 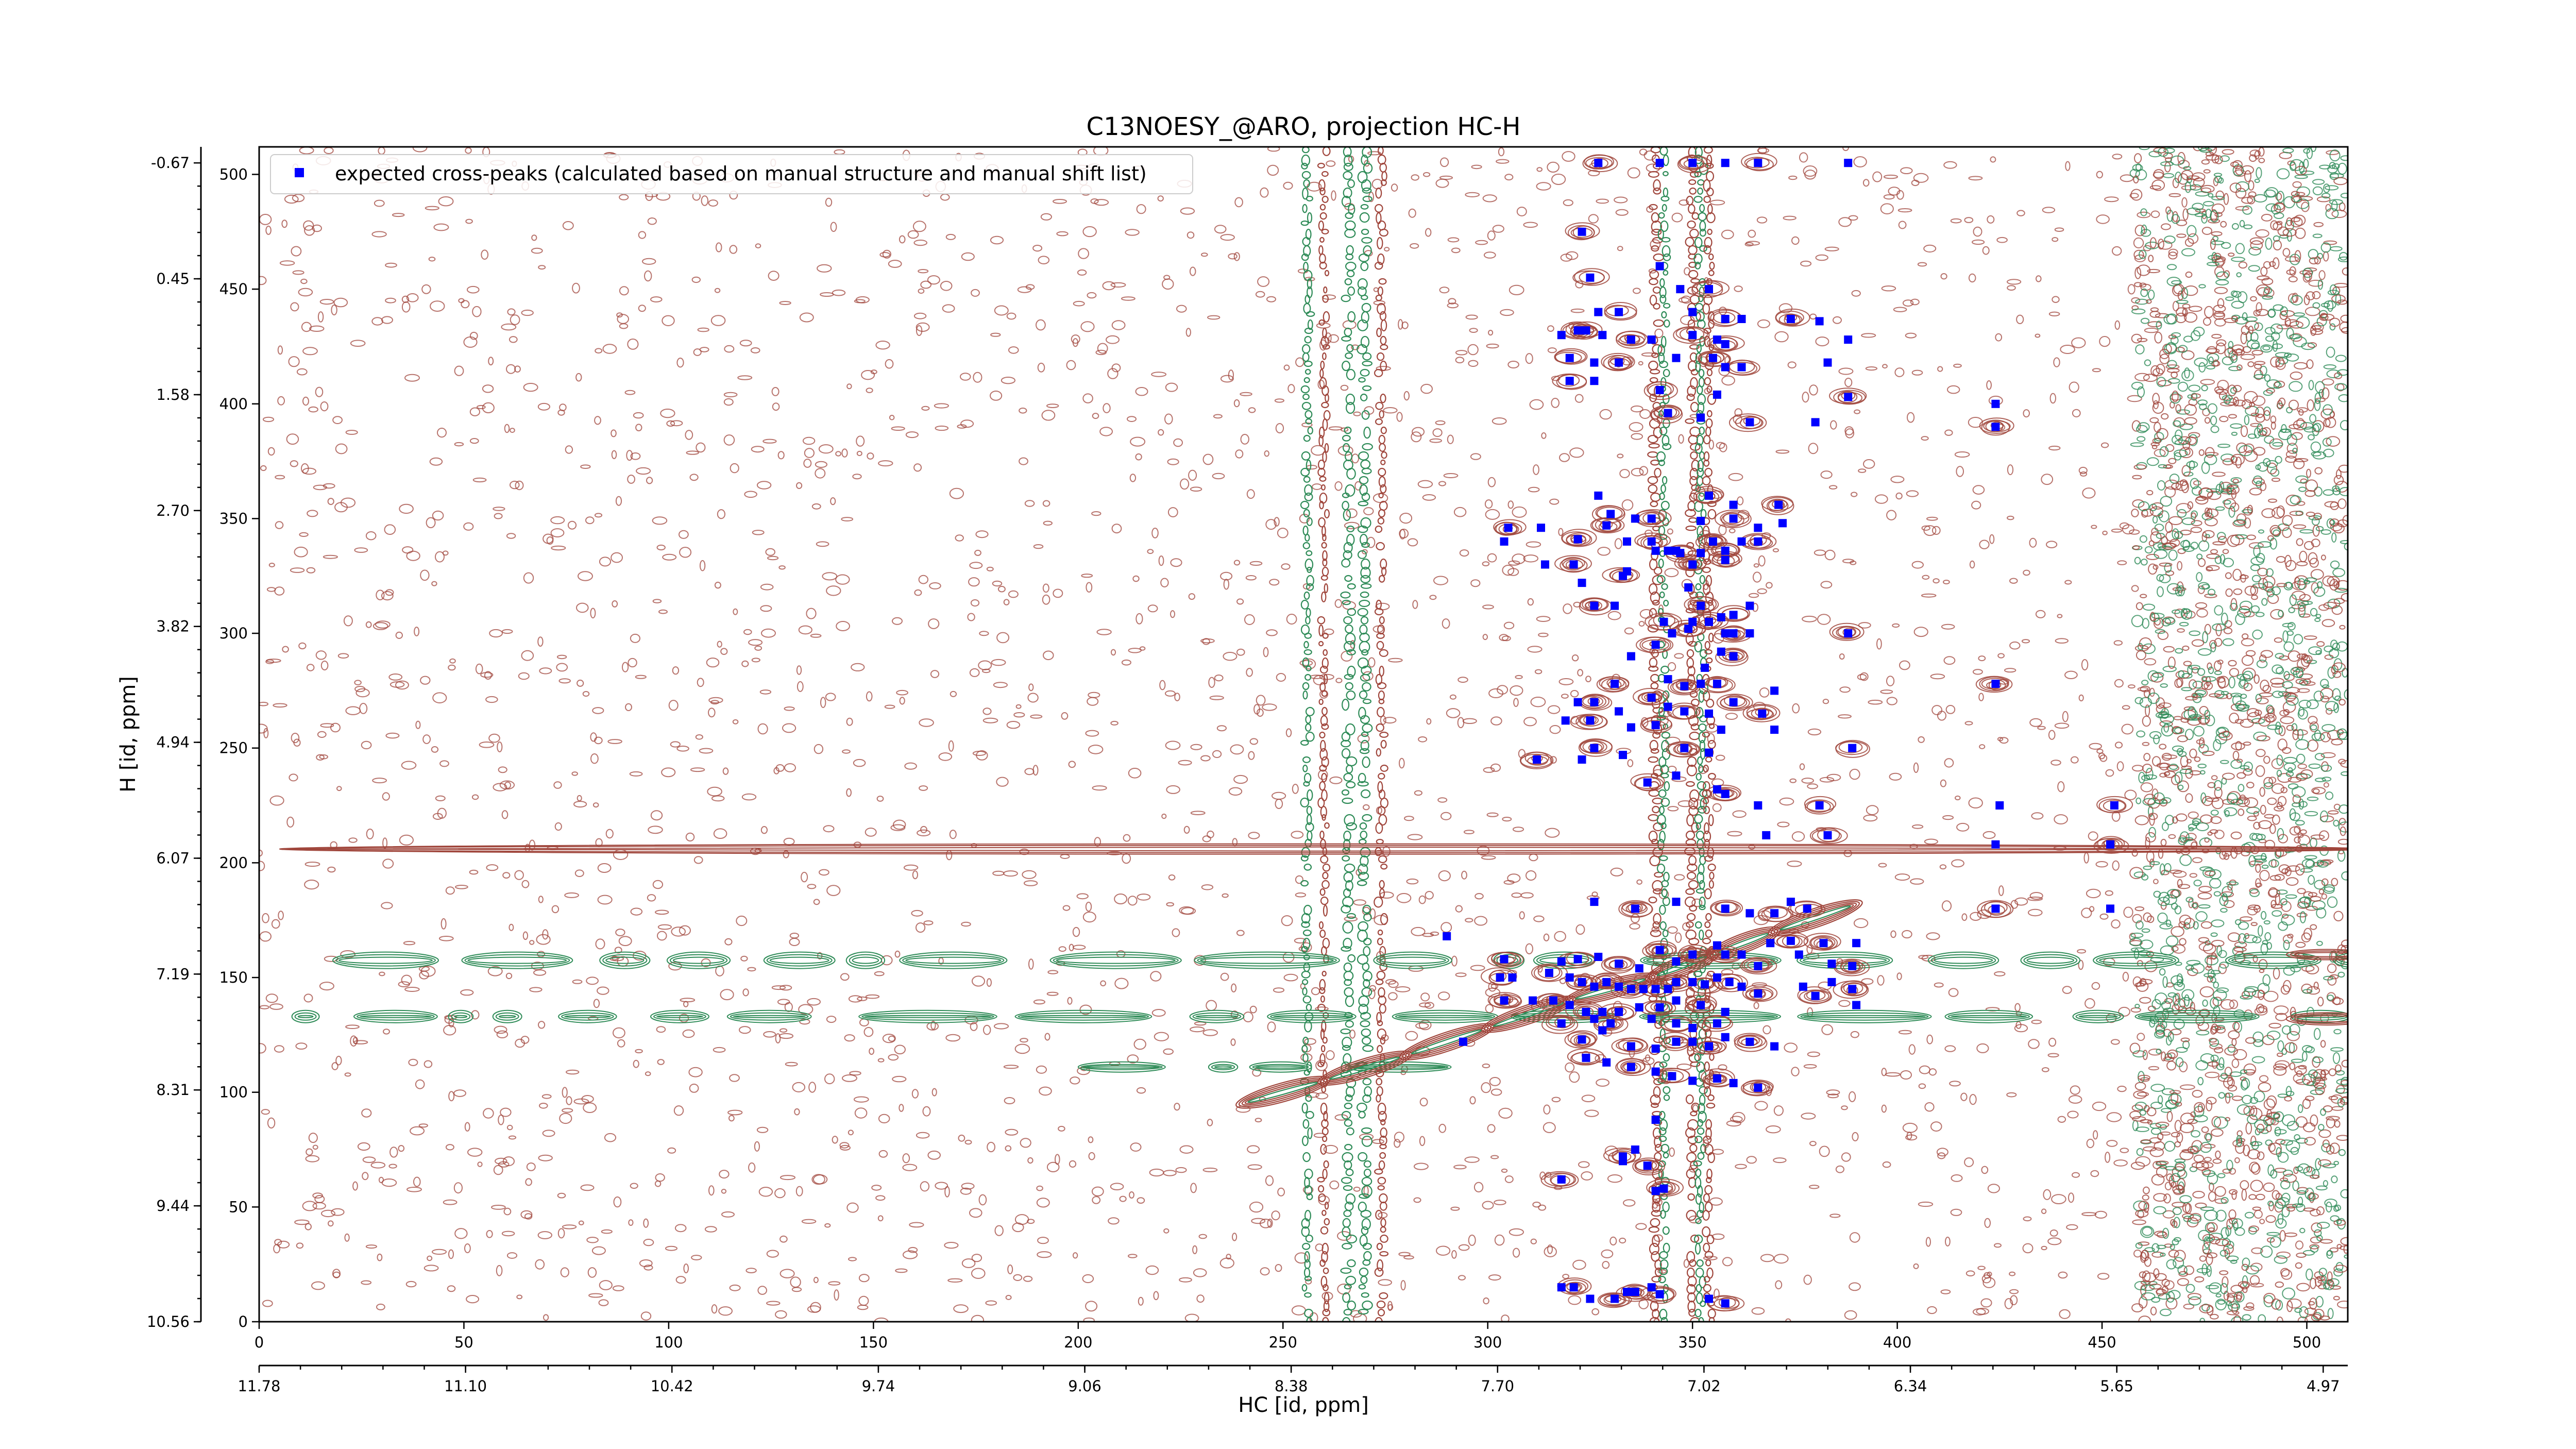 I want to click on chart-title: C13NOESY_@ARO, projection HC-H, so click(x=1304, y=126).